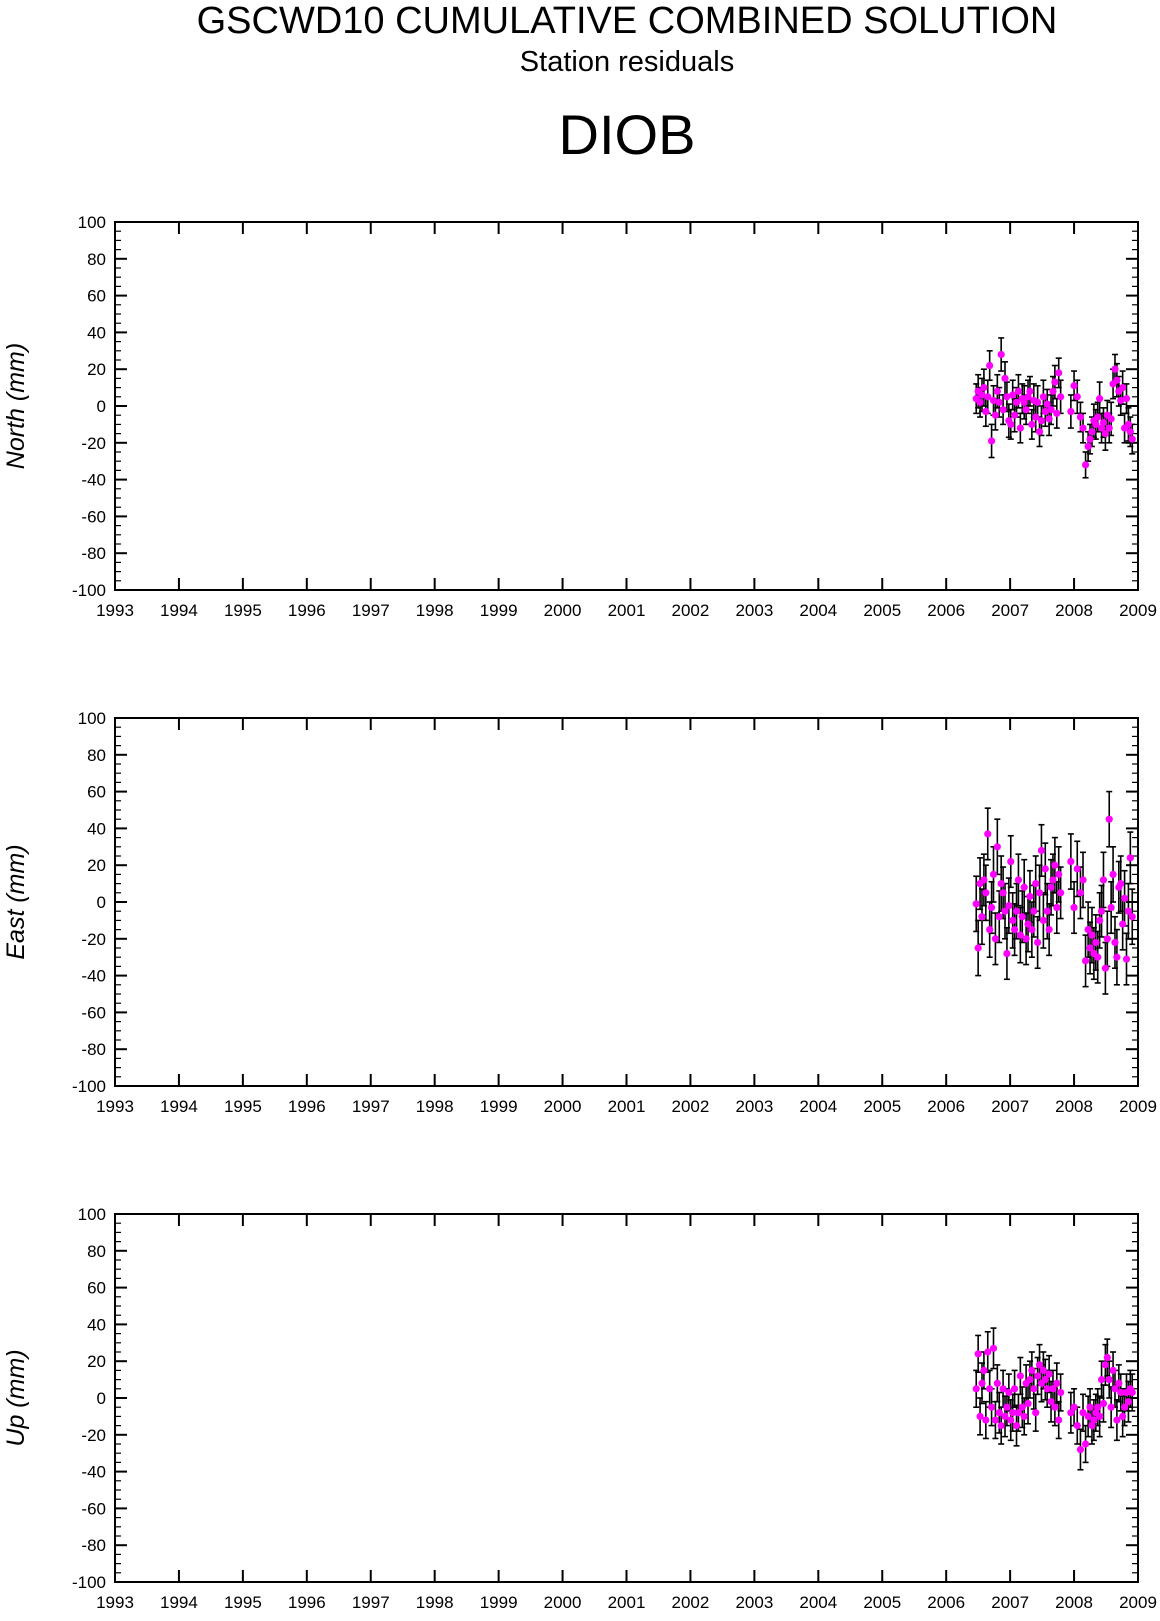 This screenshot has height=1621, width=1160. I want to click on y-tick-label: -40, so click(93, 976).